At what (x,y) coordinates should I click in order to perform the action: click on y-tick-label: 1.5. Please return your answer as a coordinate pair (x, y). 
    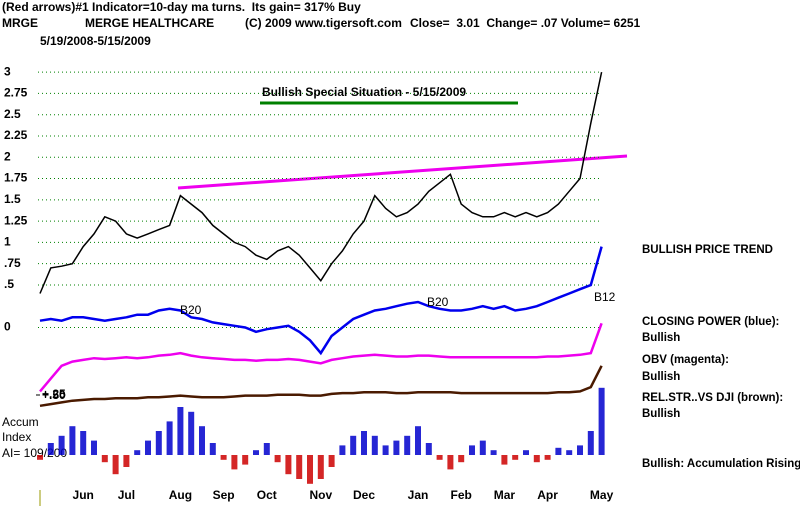
    Looking at the image, I should click on (12, 199).